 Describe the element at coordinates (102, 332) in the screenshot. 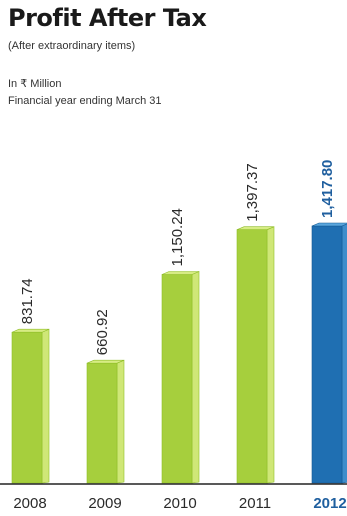

I see `value-label-2009: 660.92` at that location.